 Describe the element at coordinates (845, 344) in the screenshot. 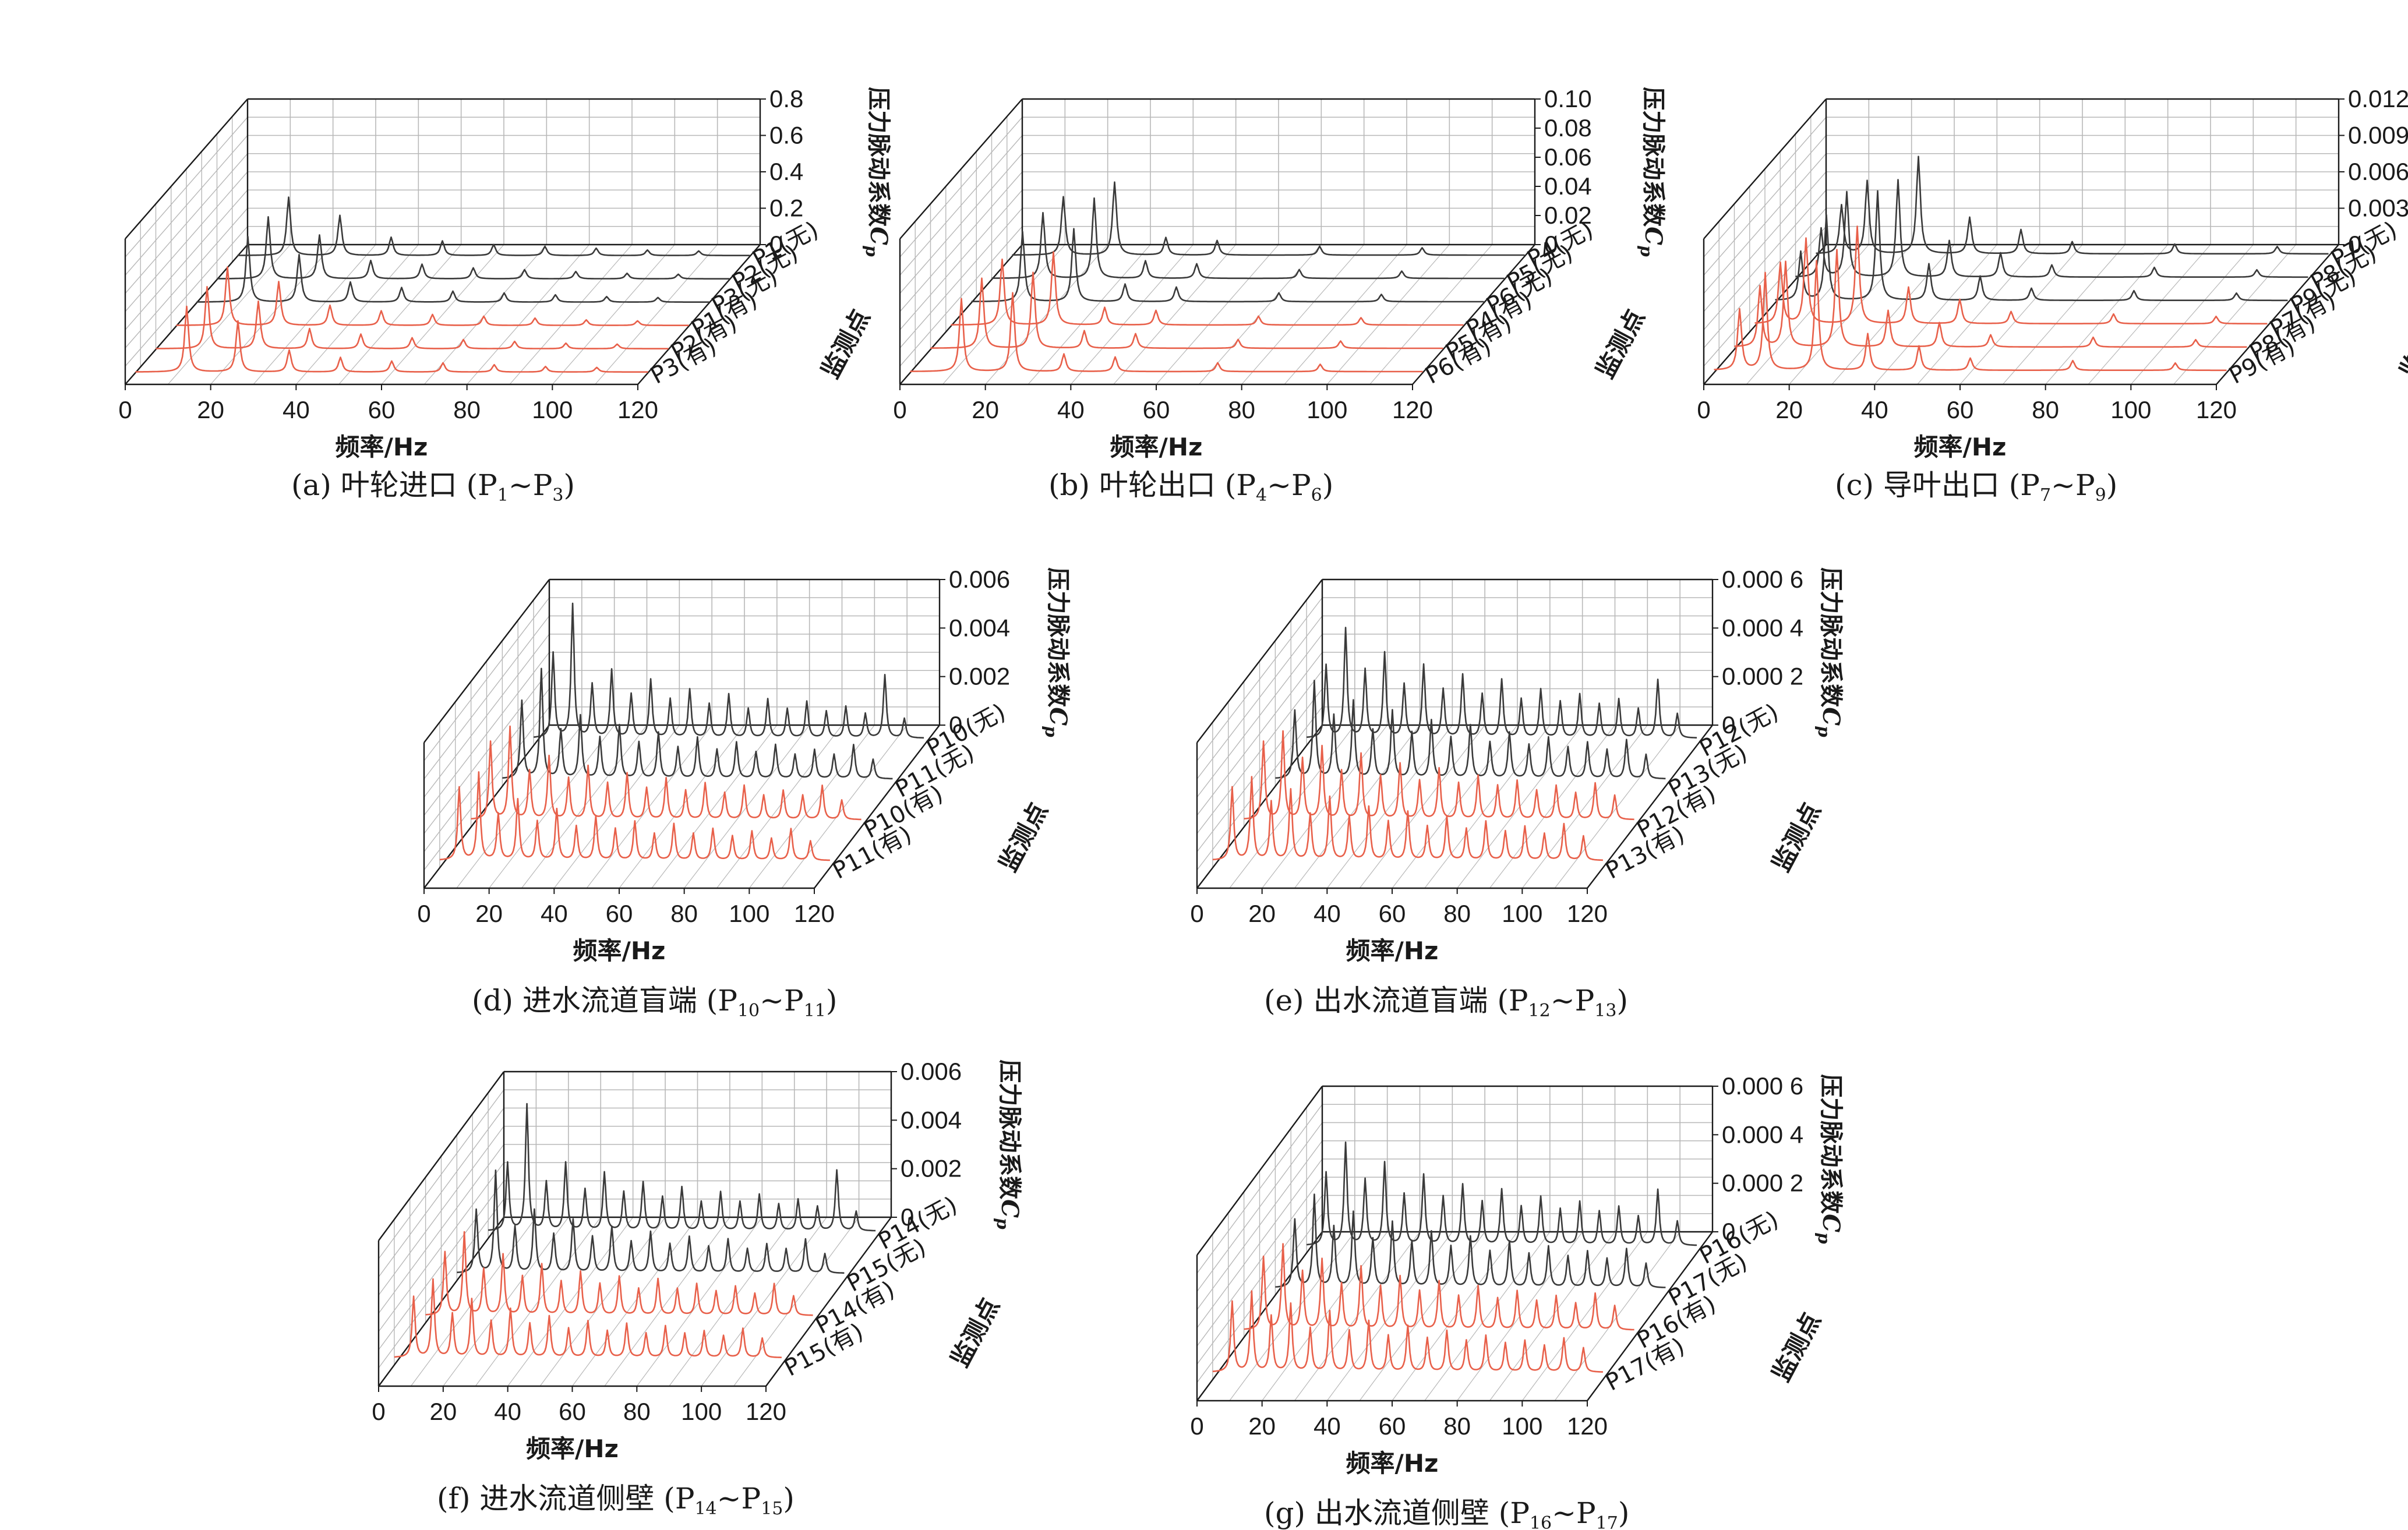

I see `z-axis-title: 监测点` at that location.